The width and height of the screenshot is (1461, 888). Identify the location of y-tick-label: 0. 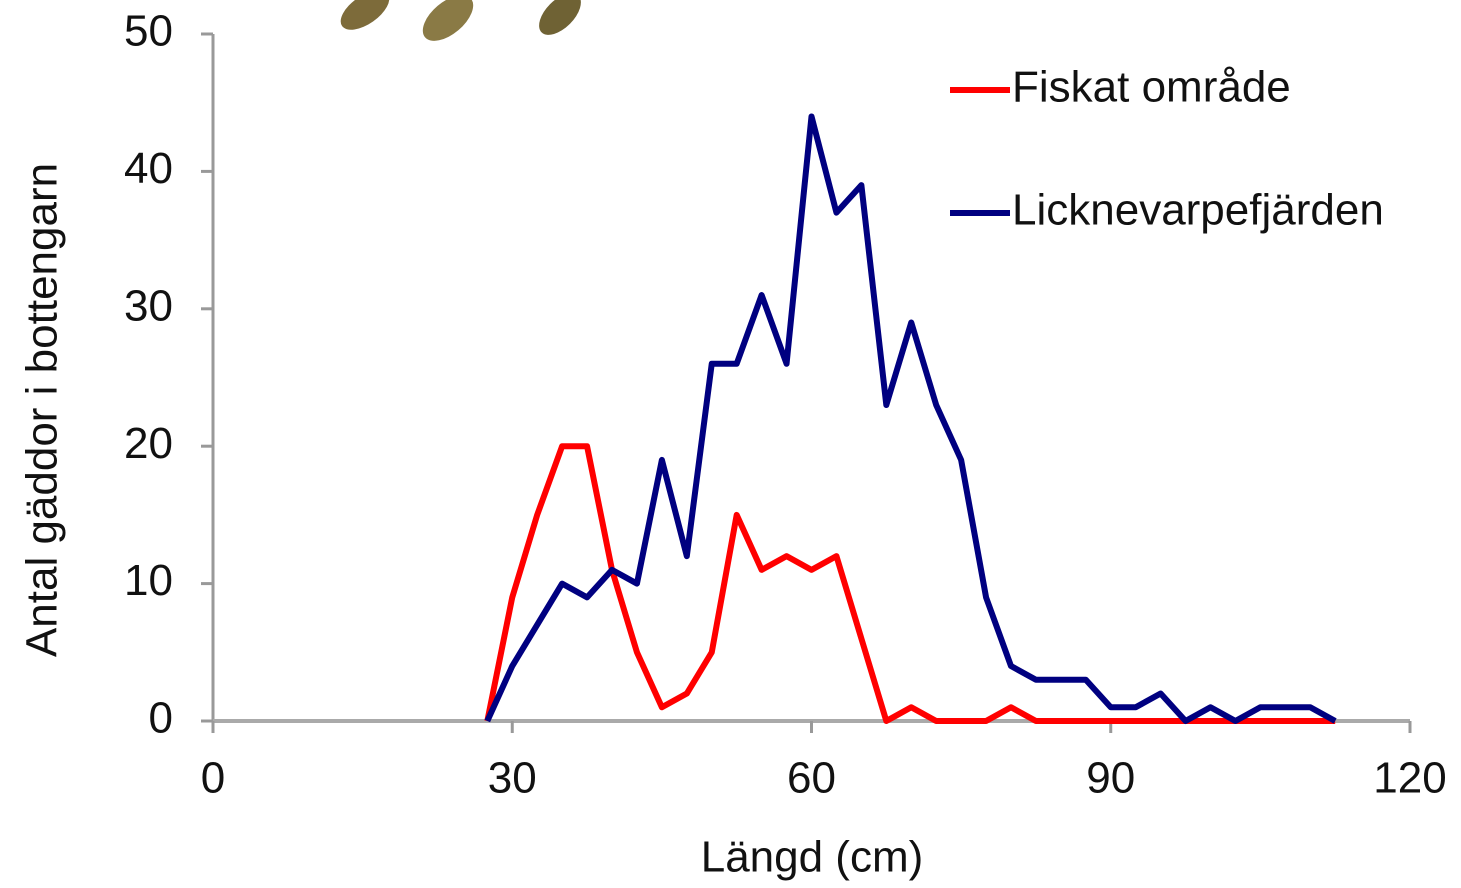
(161, 718).